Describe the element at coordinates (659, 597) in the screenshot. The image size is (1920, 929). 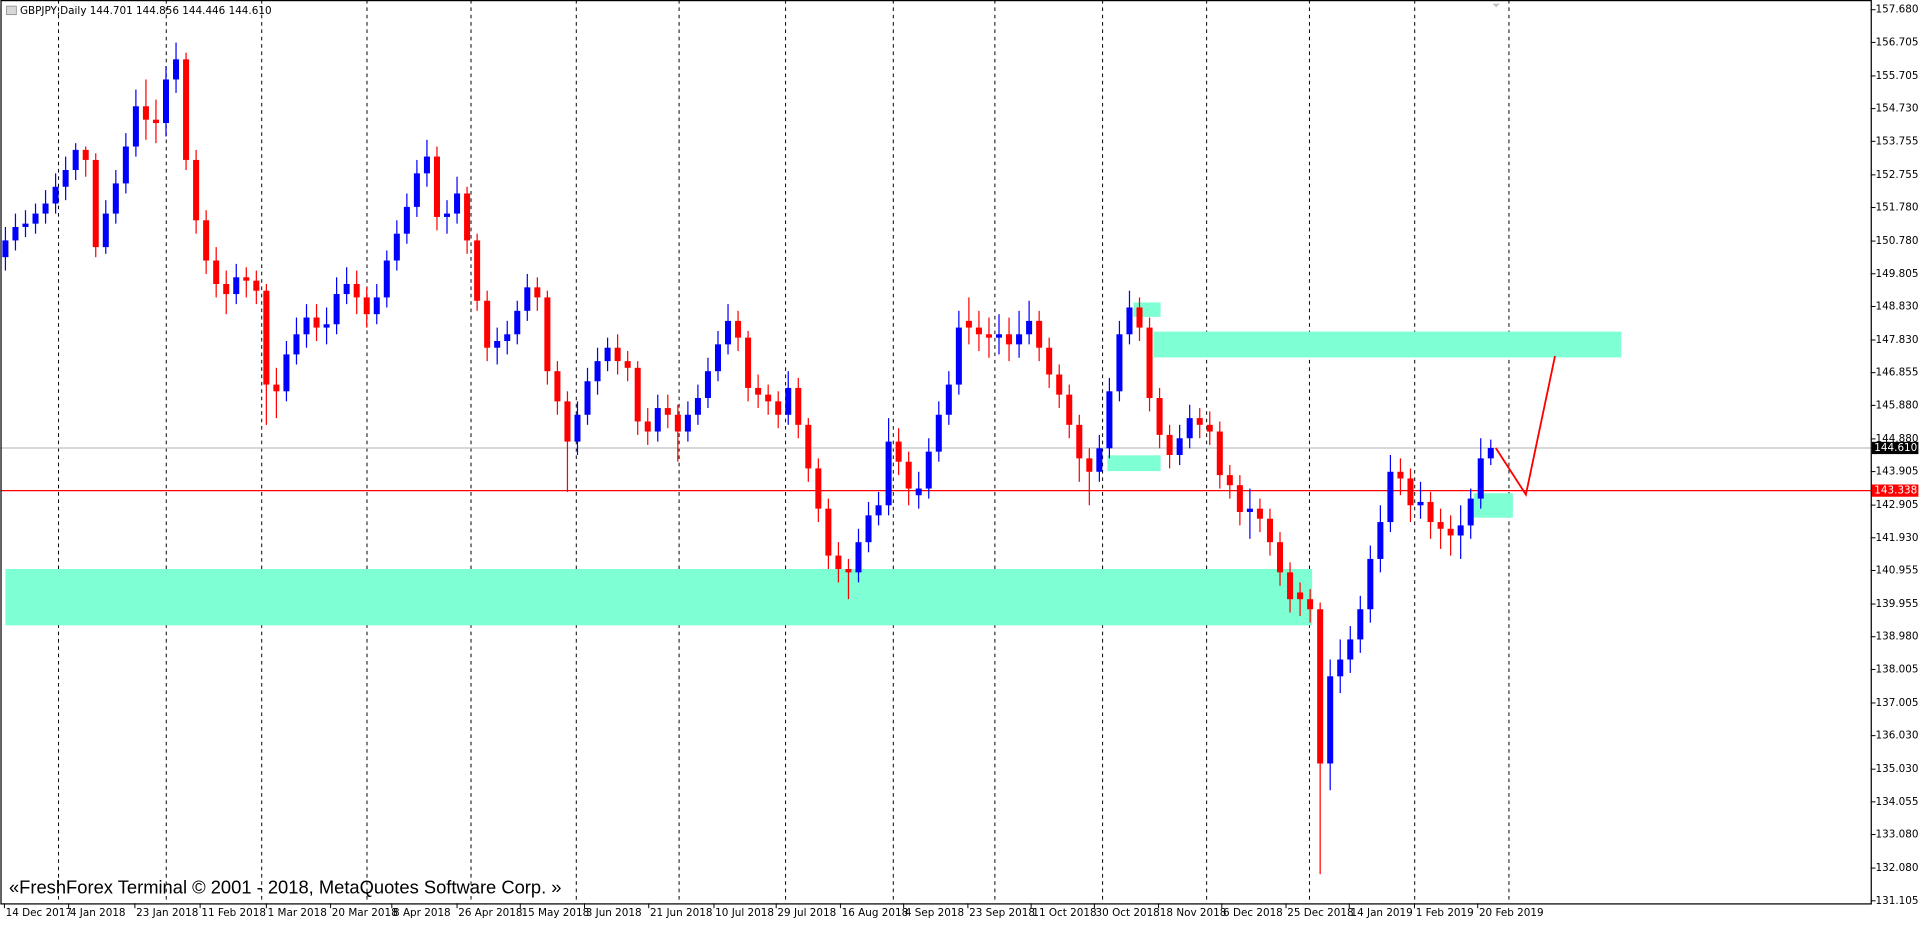
I see `zone` at that location.